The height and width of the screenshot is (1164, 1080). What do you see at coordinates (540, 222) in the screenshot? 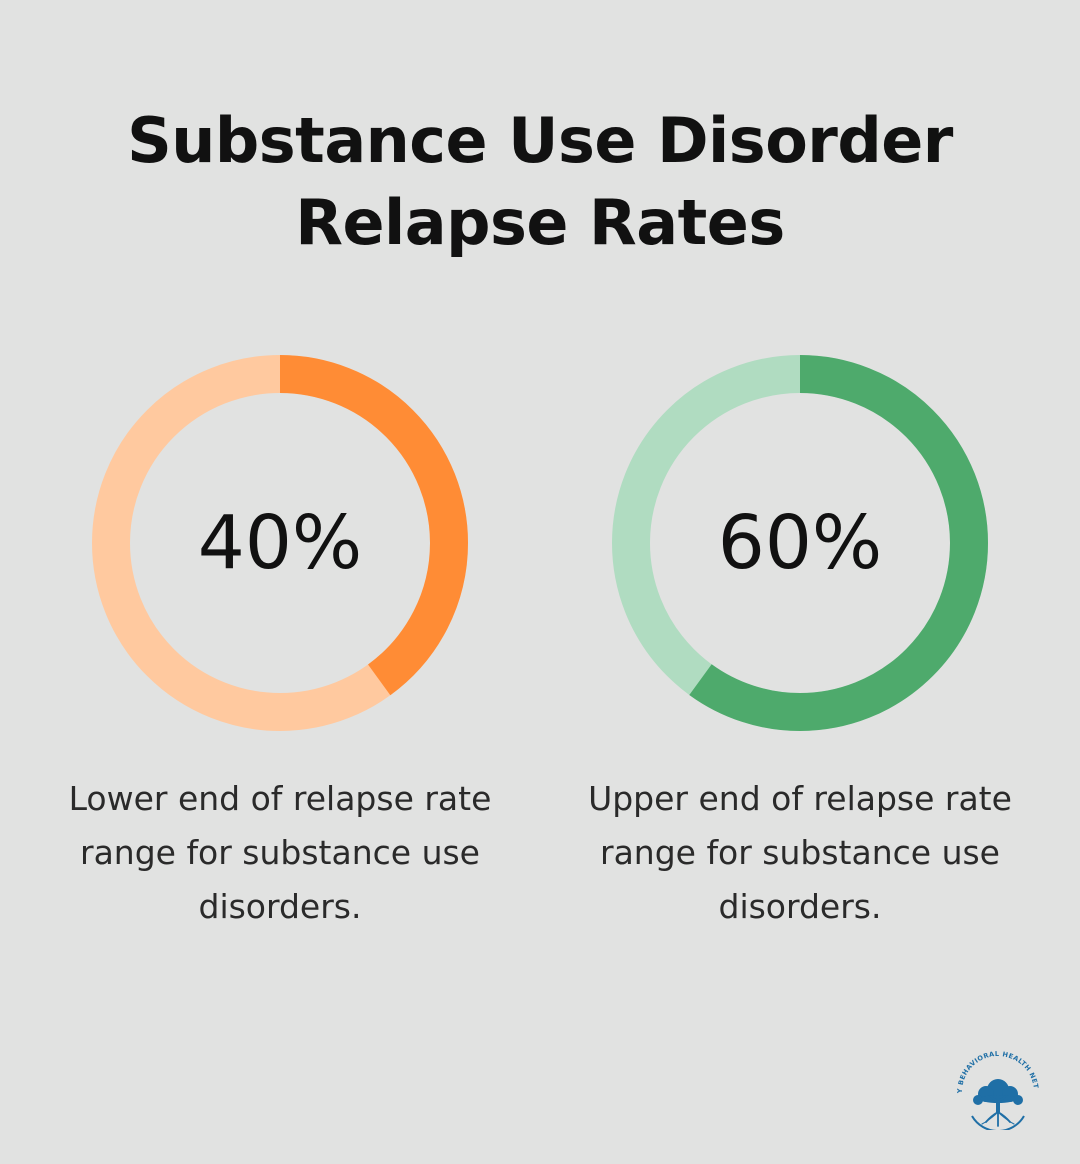
I see `title-line-2: Relapse Rates` at bounding box center [540, 222].